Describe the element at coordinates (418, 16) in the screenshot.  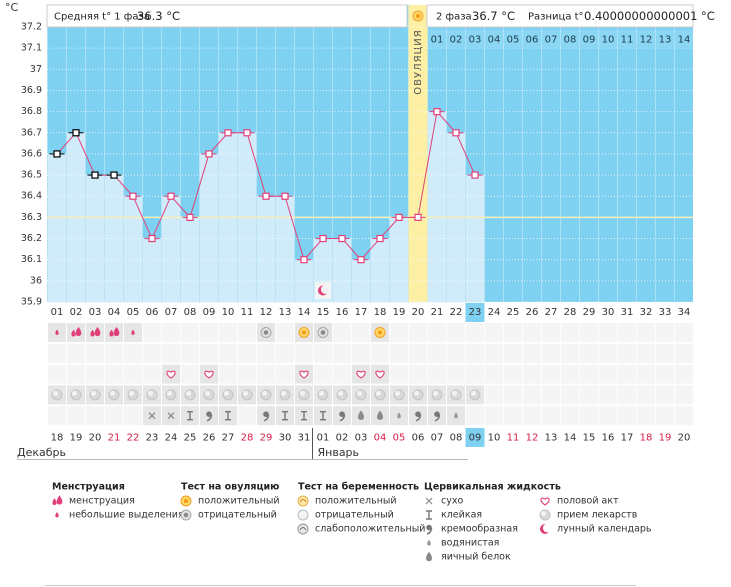
I see `icon-ovulation-positive` at that location.